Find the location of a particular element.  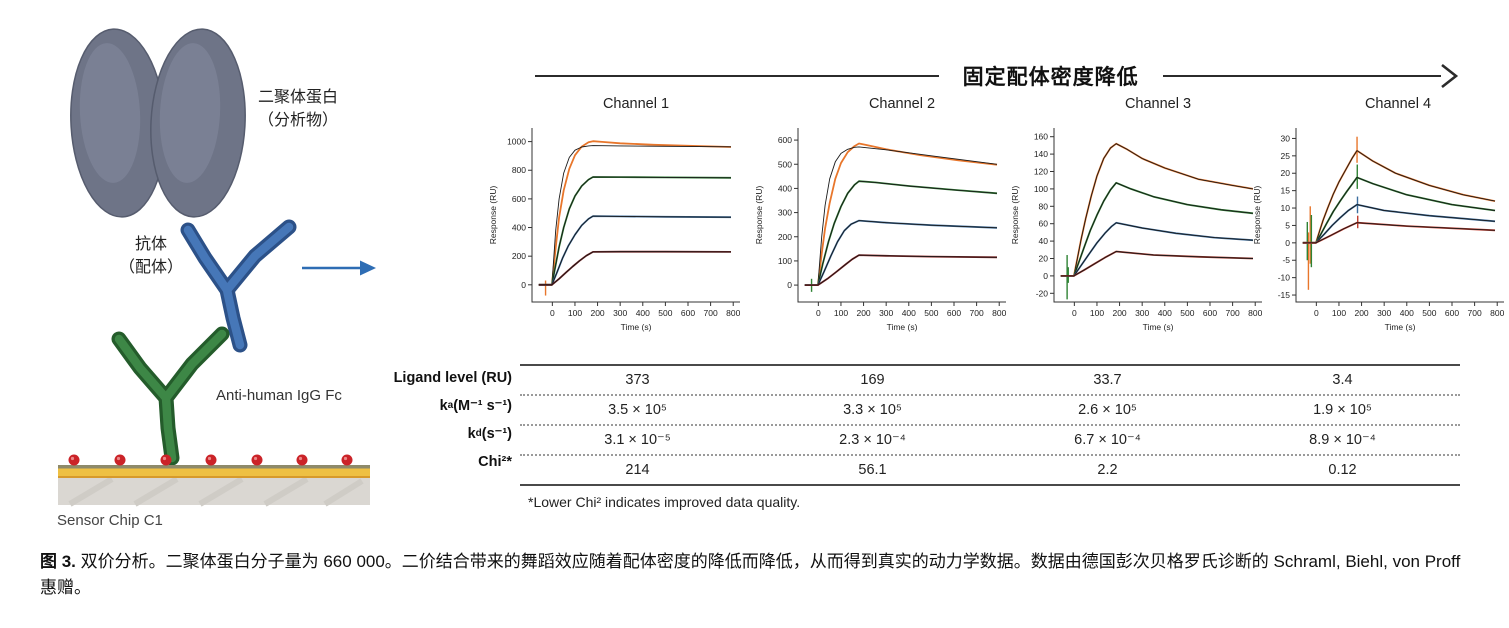

svg-text: 80 is located at coordinates (1044, 206).